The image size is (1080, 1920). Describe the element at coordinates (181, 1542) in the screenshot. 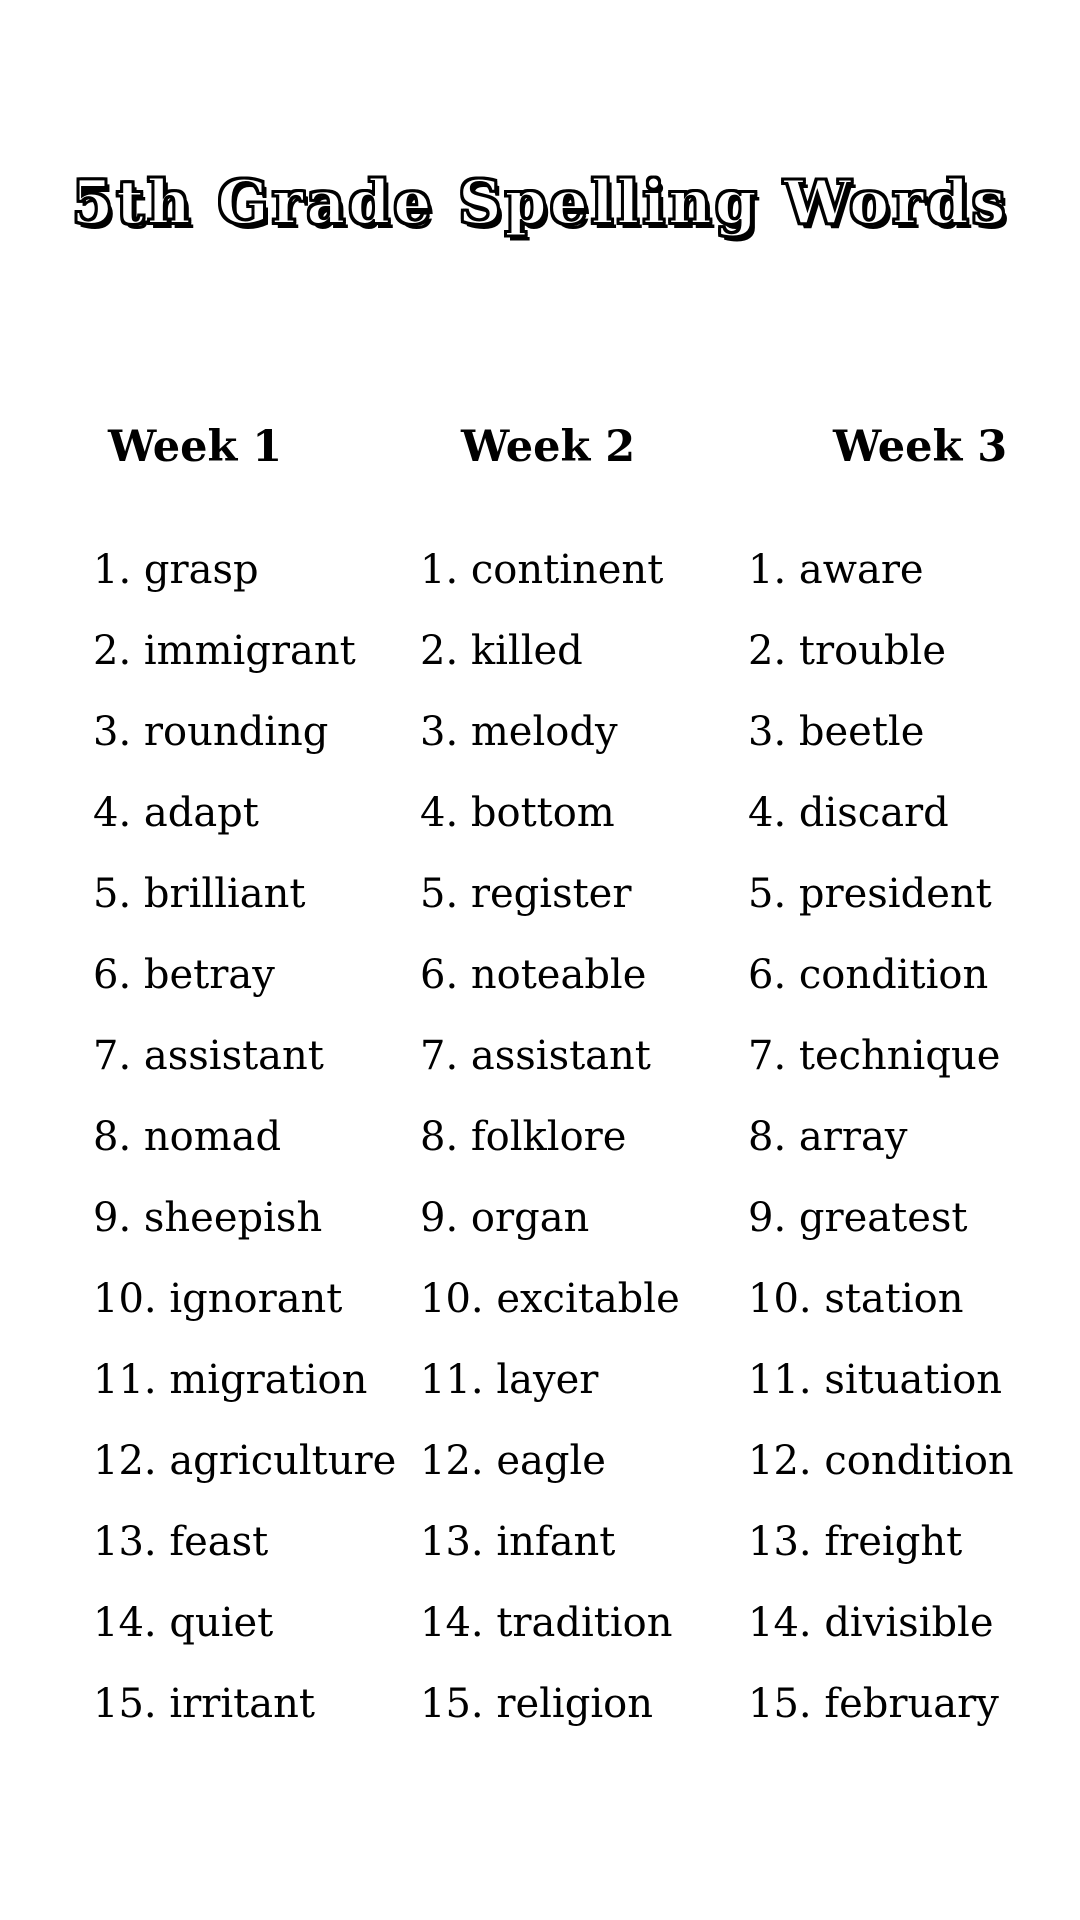

I see `word-item: 13. feast` at that location.